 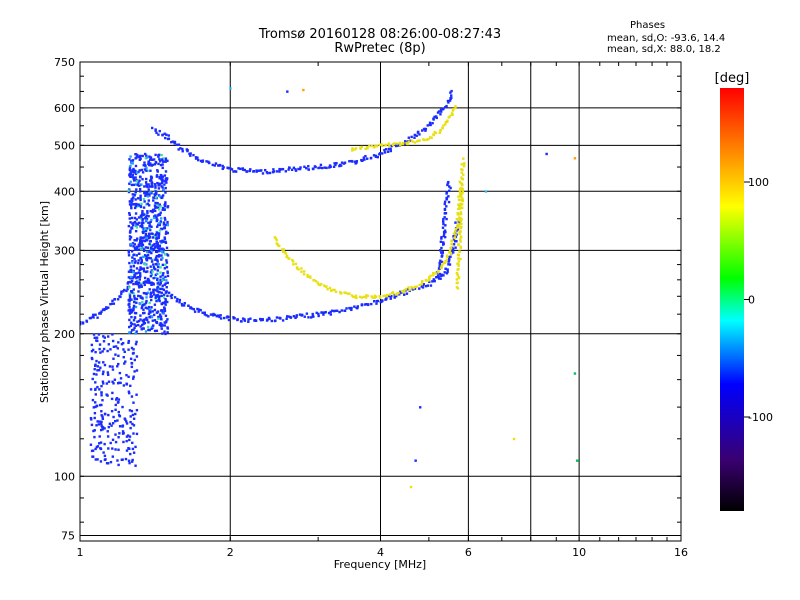 I want to click on y-tick-label: 300, so click(x=64, y=250).